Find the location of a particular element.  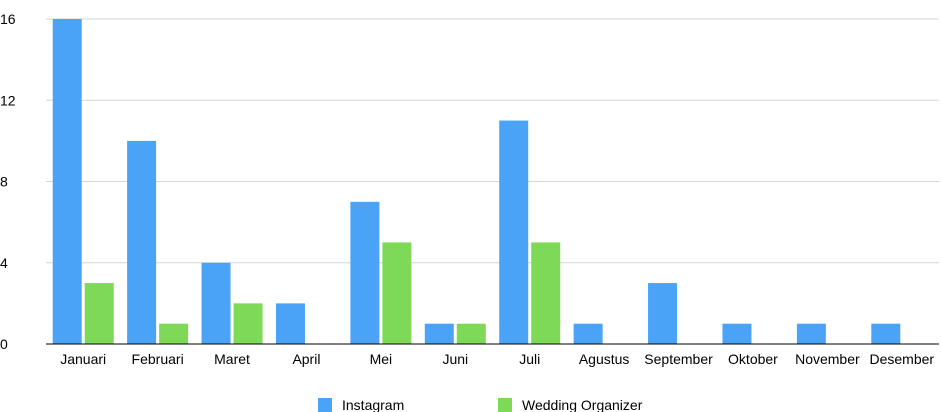

legend: Instagram Wedding Organizer is located at coordinates (480, 404).